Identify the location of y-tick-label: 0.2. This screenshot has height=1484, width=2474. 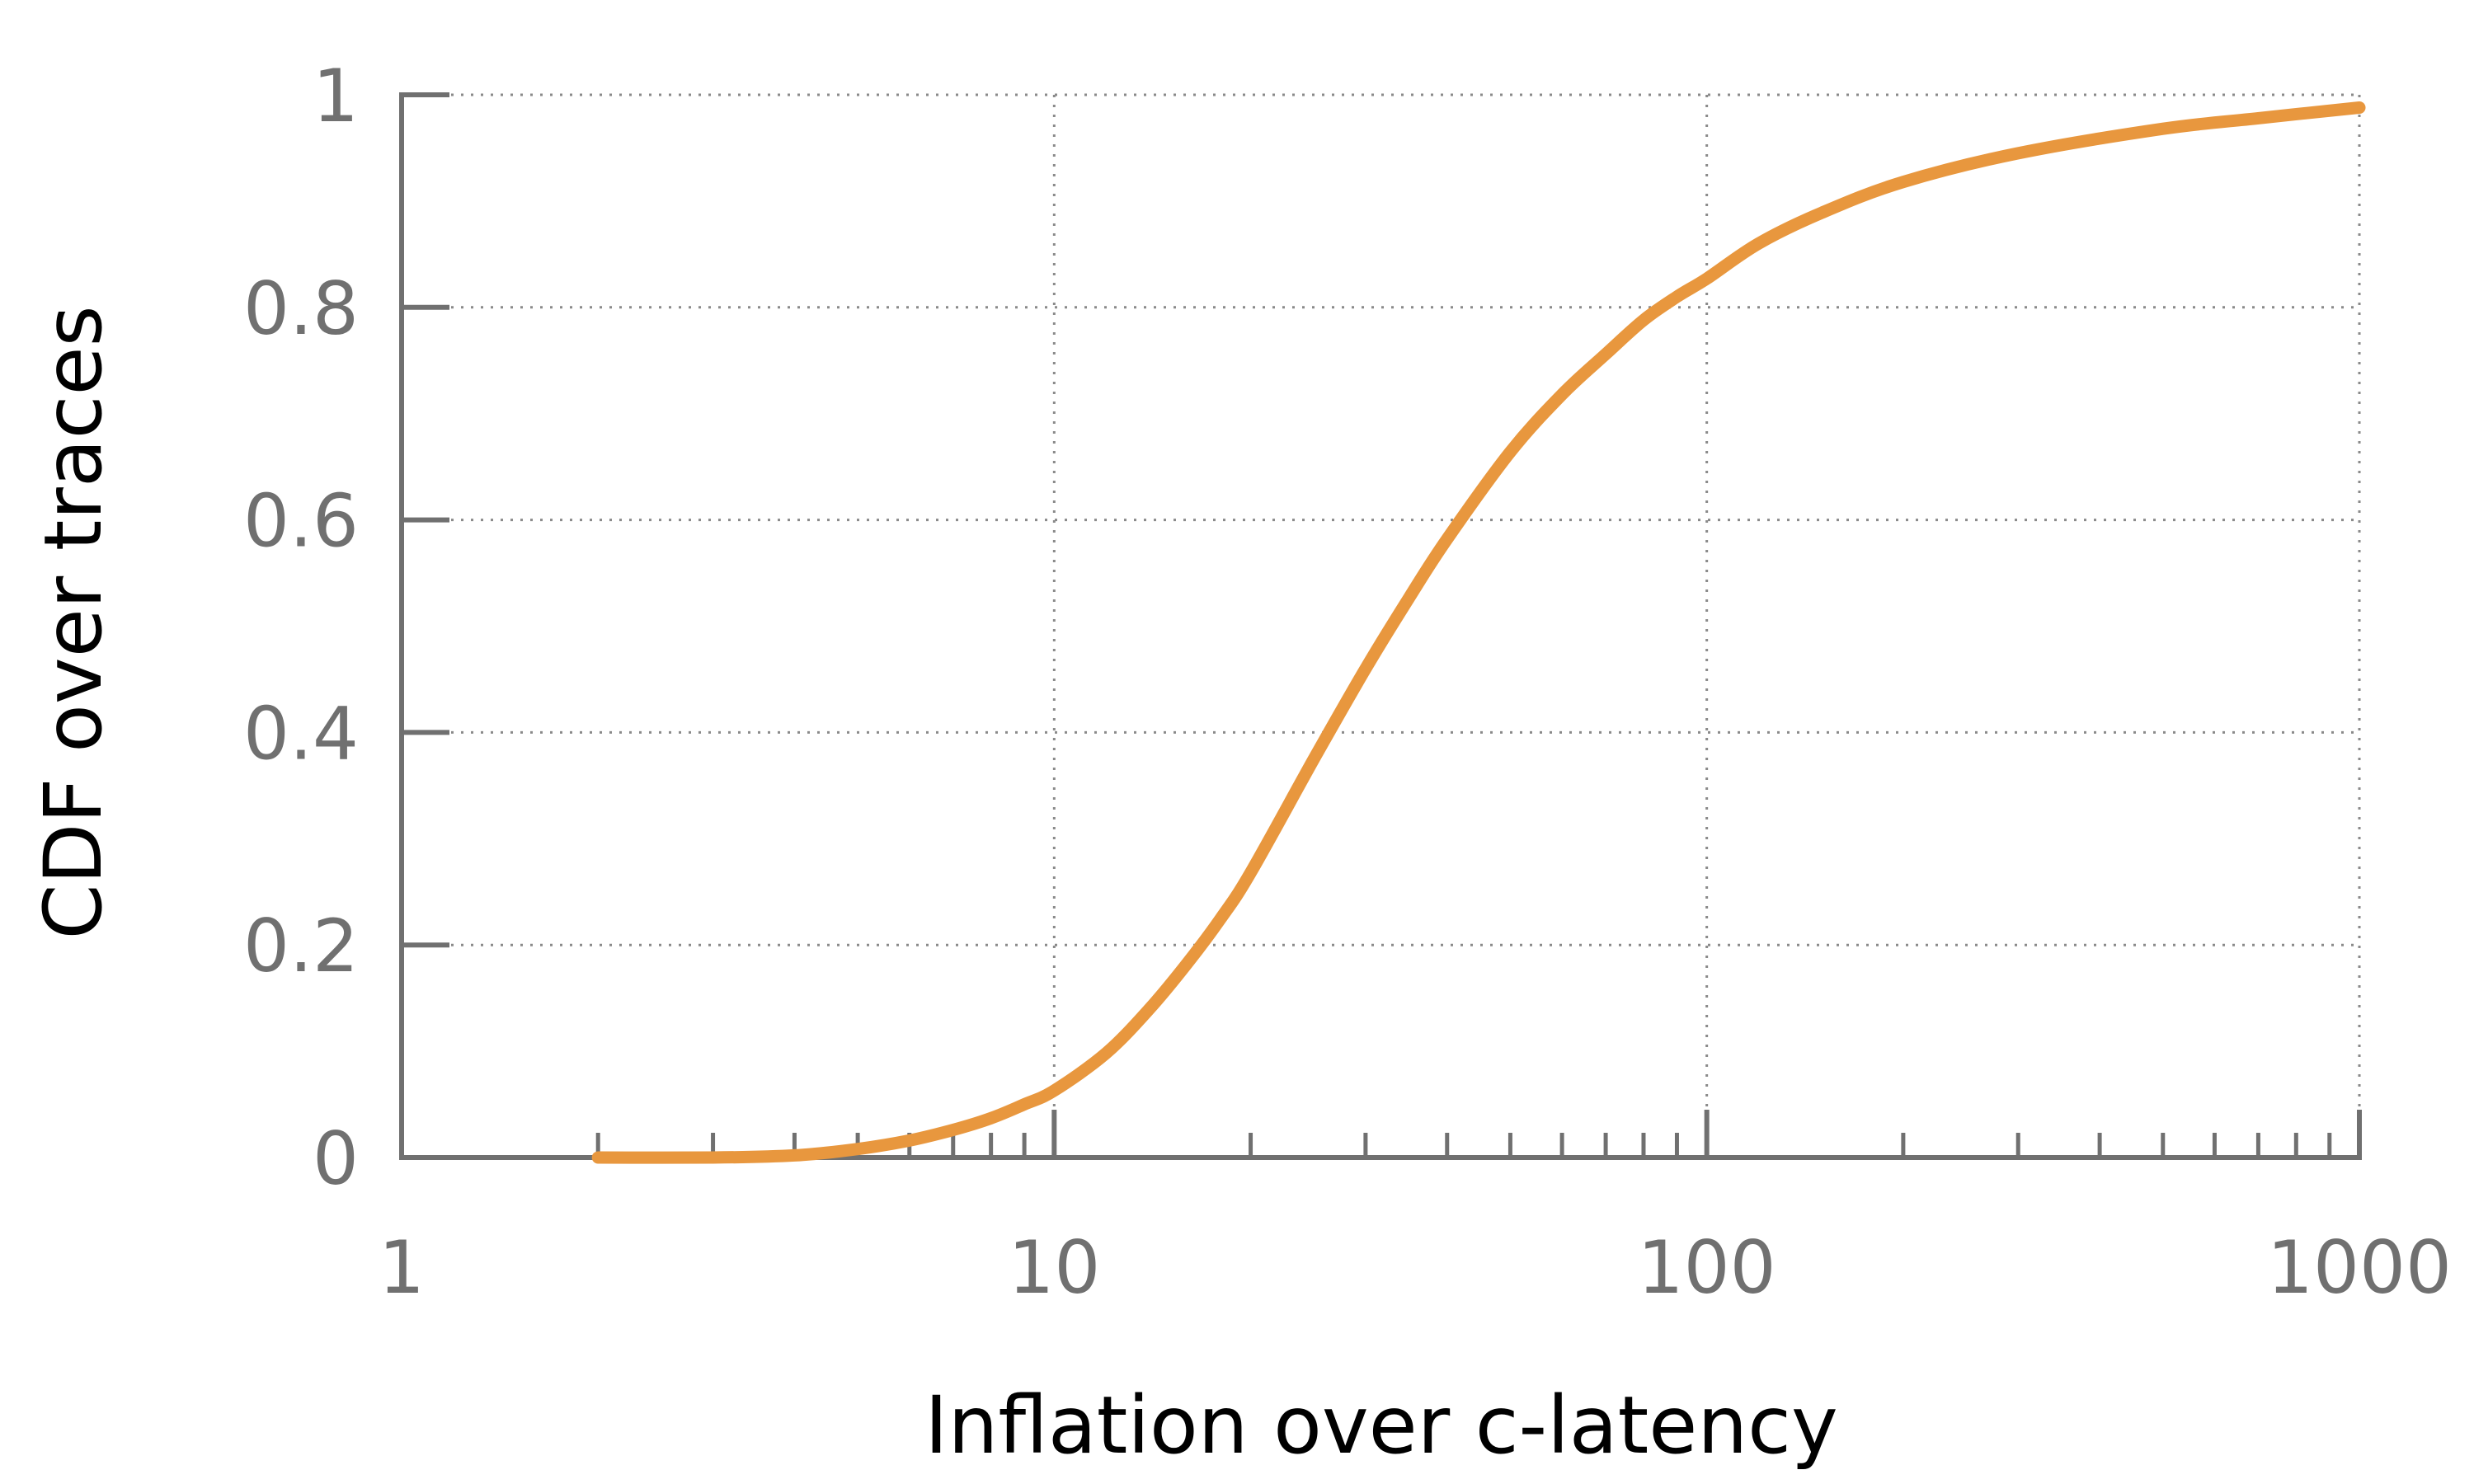
(301, 946).